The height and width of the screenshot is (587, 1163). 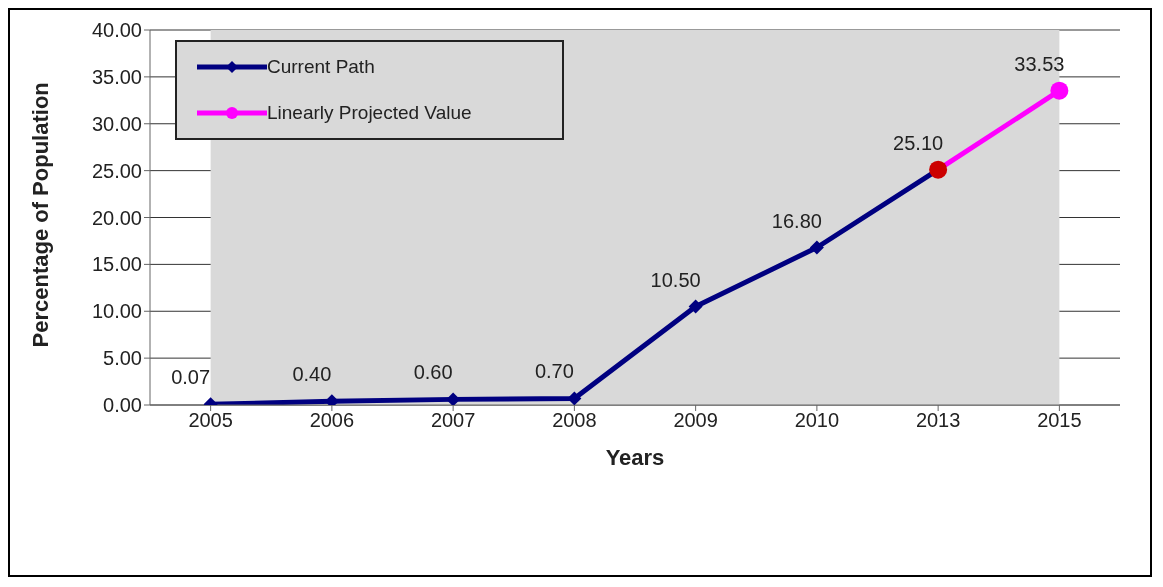 I want to click on data-label: 16.80, so click(x=796, y=220).